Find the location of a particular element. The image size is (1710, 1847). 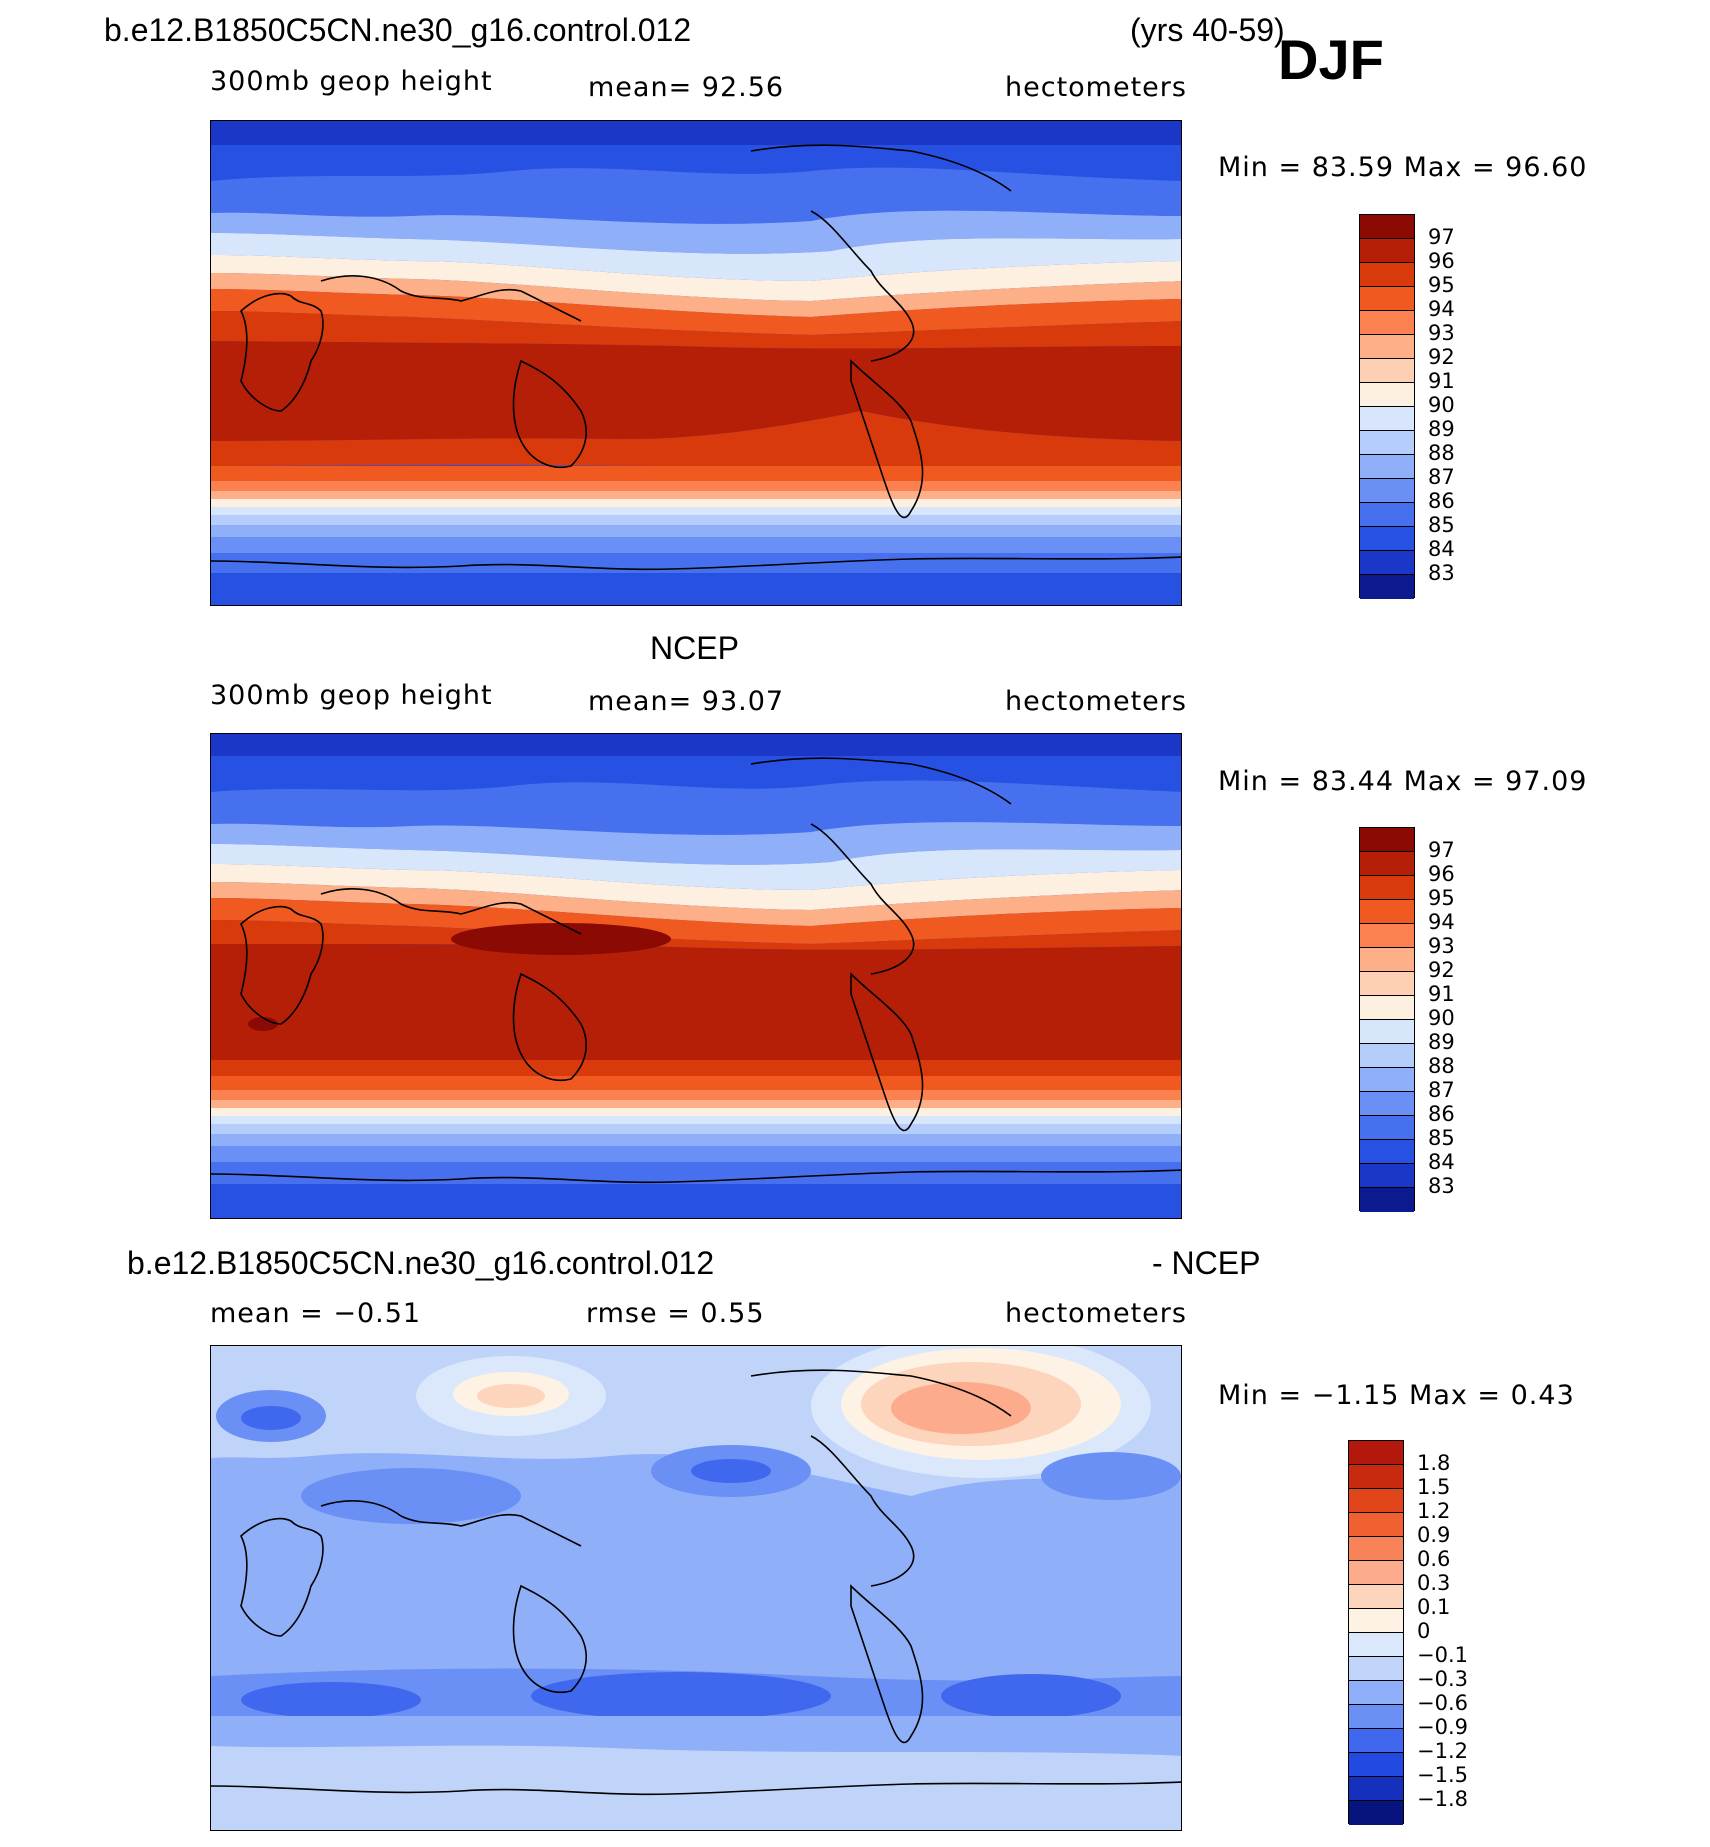

panel2-field-label: 300mb geop height is located at coordinates (351, 695).